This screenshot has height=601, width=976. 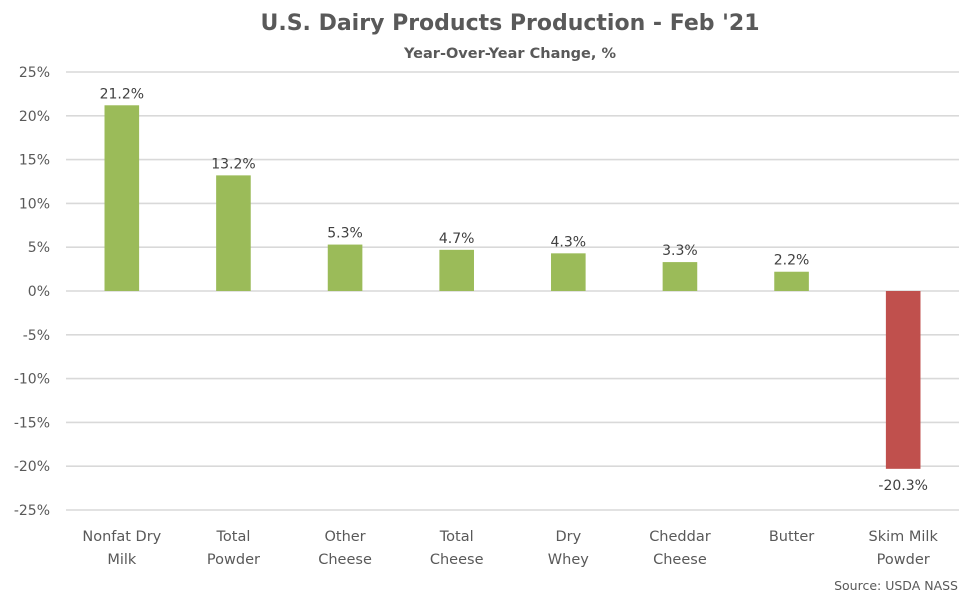 I want to click on data-label: 2.2%, so click(x=792, y=261).